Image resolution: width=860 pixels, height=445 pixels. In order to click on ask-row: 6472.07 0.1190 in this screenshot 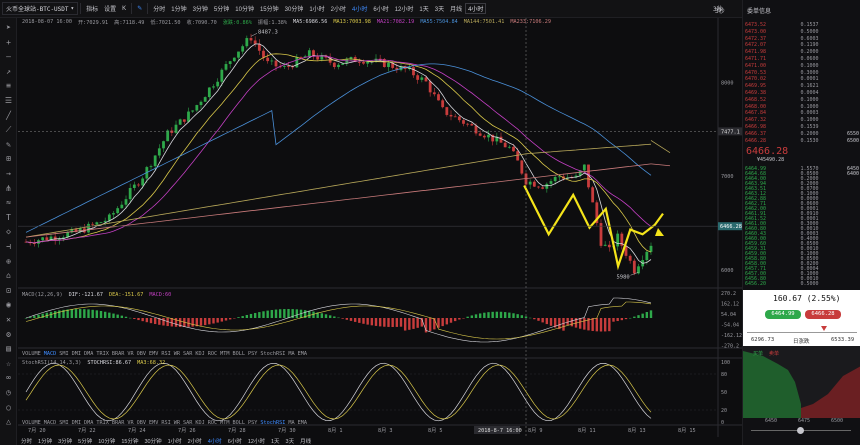, I will do `click(802, 45)`.